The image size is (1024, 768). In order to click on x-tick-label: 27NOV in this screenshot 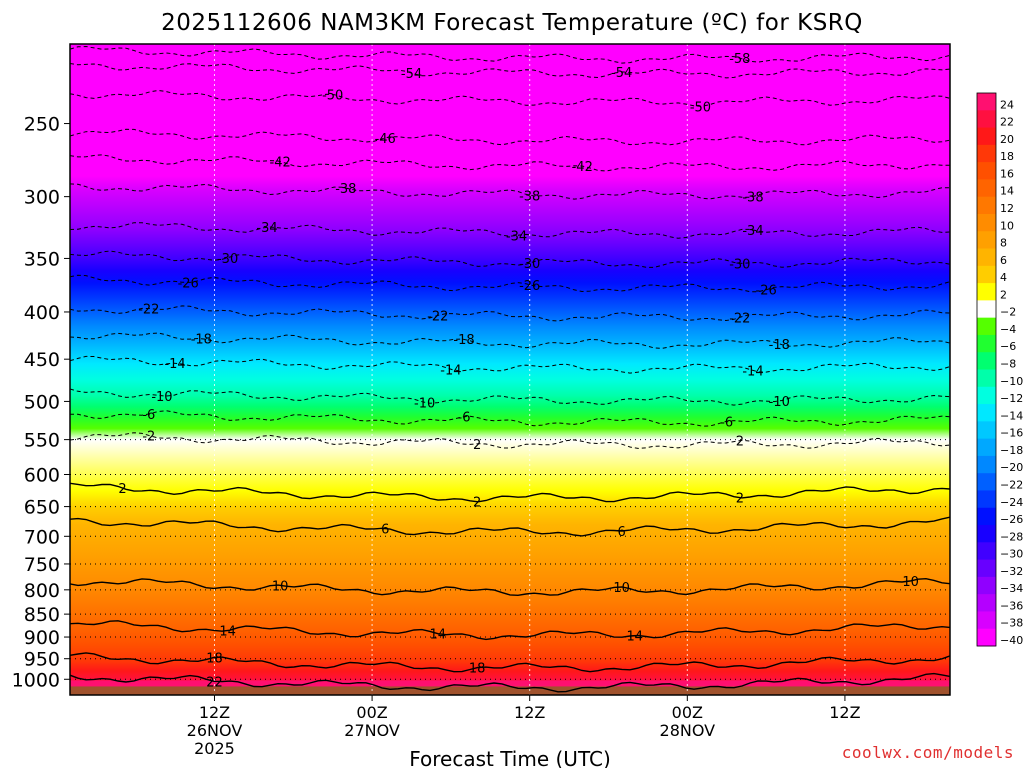, I will do `click(372, 730)`.